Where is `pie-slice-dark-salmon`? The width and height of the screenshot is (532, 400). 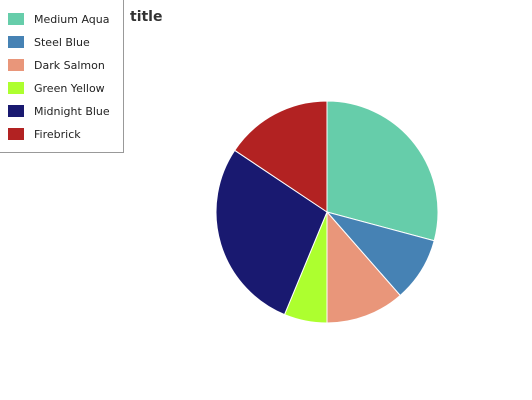 pie-slice-dark-salmon is located at coordinates (363, 267).